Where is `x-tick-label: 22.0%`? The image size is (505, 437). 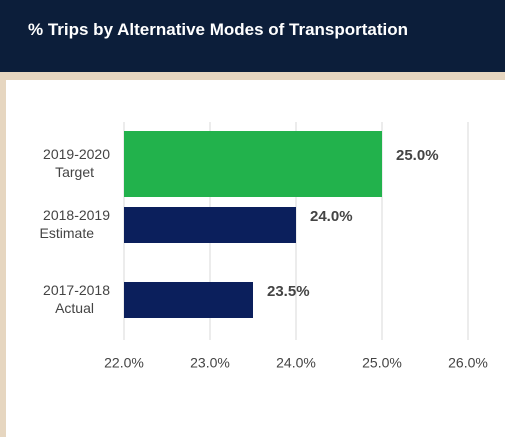
x-tick-label: 22.0% is located at coordinates (124, 363).